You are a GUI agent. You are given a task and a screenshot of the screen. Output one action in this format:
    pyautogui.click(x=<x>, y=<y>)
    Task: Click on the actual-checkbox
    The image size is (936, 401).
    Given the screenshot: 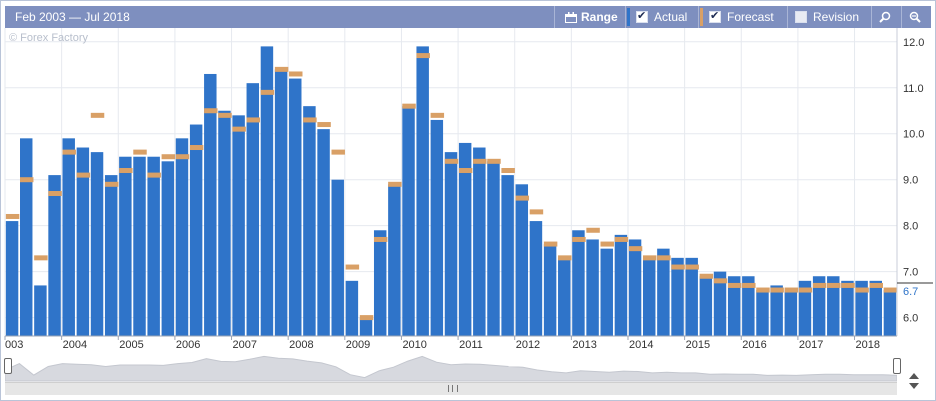 What is the action you would take?
    pyautogui.click(x=642, y=16)
    